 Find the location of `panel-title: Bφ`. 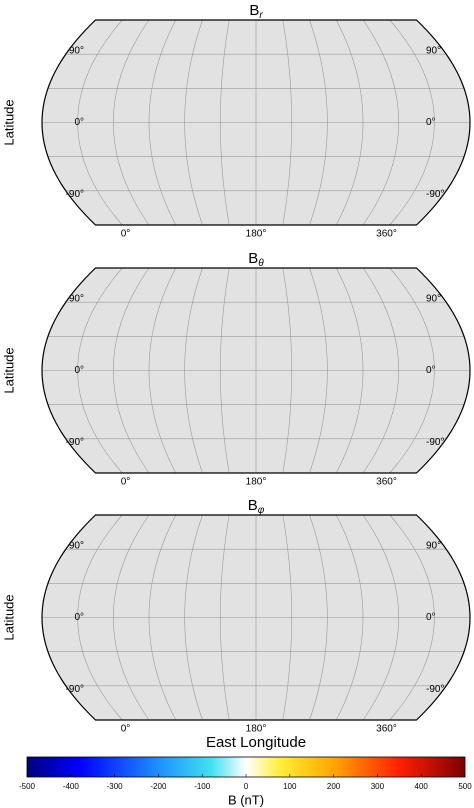

panel-title: Bφ is located at coordinates (256, 506).